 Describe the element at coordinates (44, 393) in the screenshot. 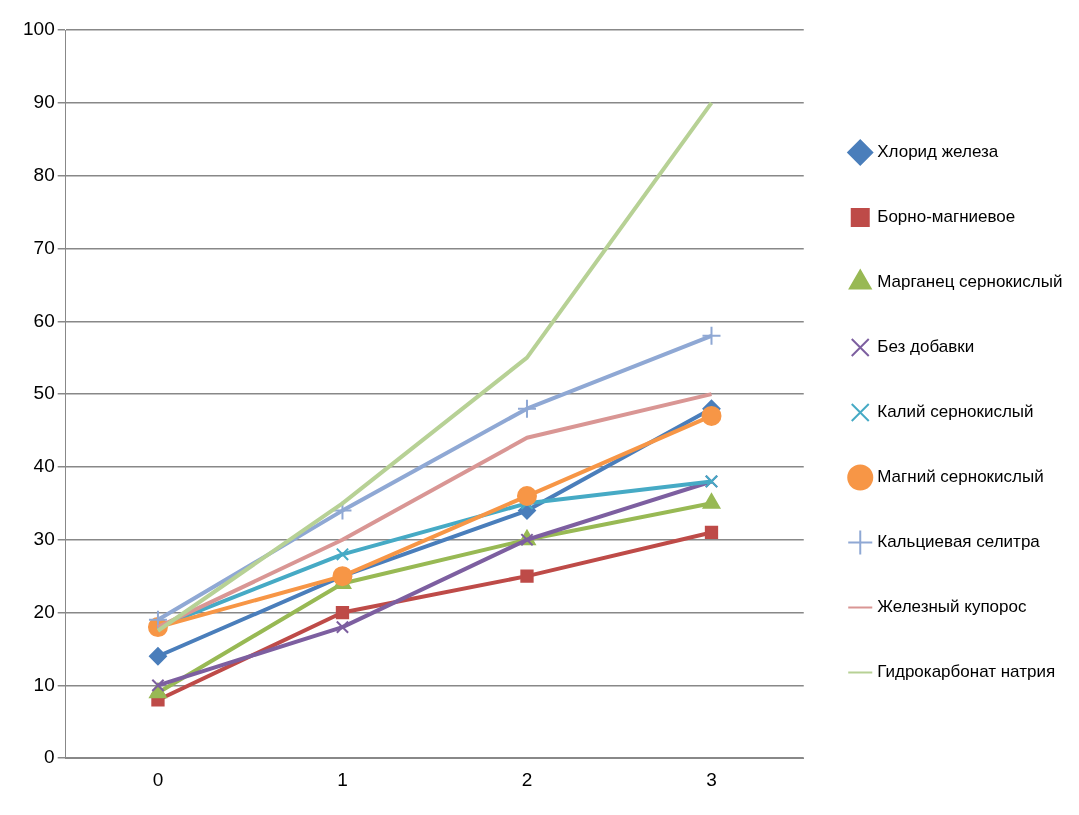

I see `y-tick-label: 50` at that location.